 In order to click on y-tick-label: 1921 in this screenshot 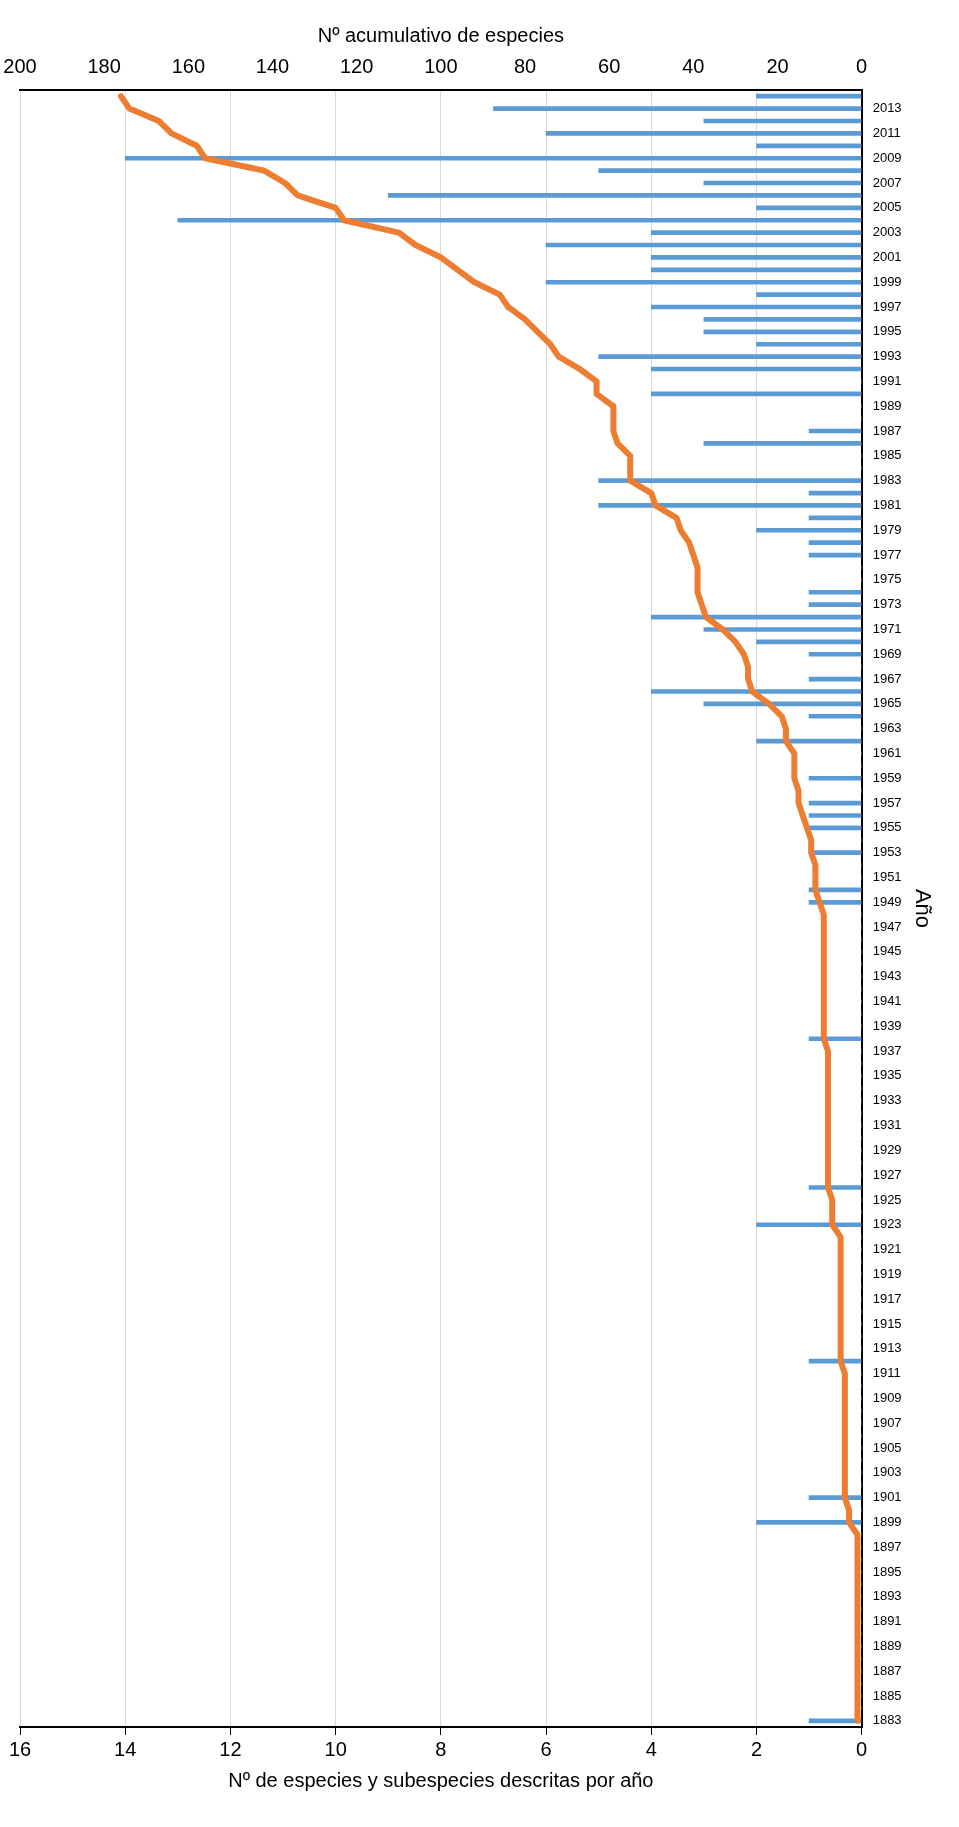, I will do `click(887, 1249)`.